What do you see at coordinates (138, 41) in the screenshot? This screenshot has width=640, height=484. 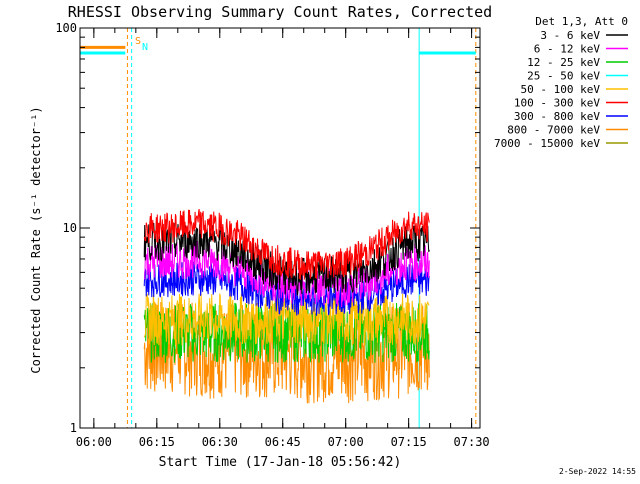 I see `annotation-s: S` at bounding box center [138, 41].